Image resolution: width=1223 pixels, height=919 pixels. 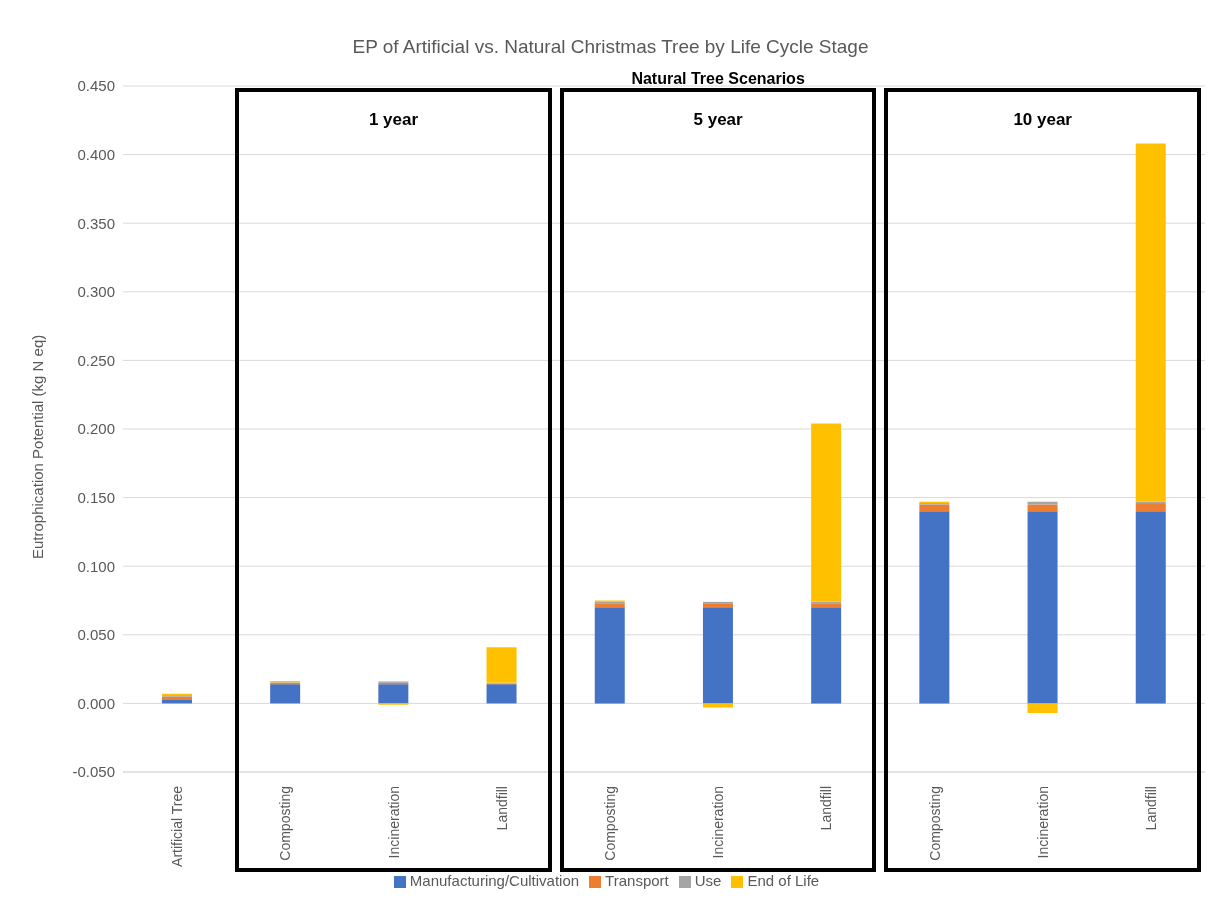 What do you see at coordinates (38, 446) in the screenshot?
I see `y-axis-title: Eutrophication Potential (kg N eq)` at bounding box center [38, 446].